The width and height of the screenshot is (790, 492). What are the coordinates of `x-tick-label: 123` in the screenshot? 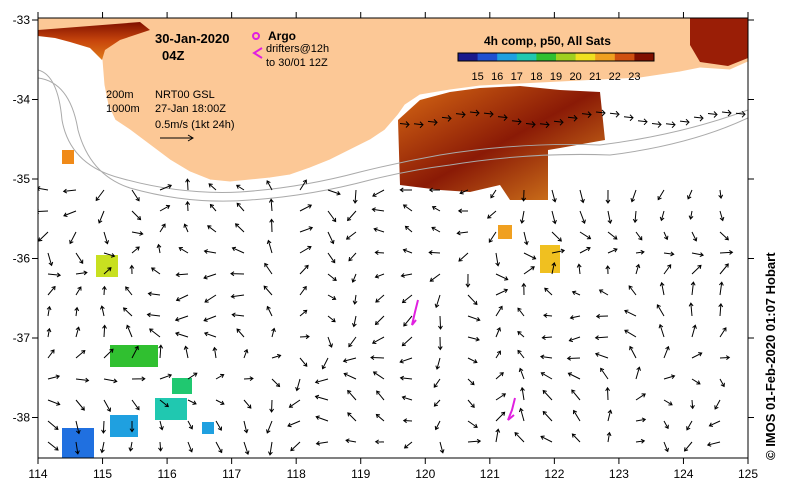 It's located at (619, 474).